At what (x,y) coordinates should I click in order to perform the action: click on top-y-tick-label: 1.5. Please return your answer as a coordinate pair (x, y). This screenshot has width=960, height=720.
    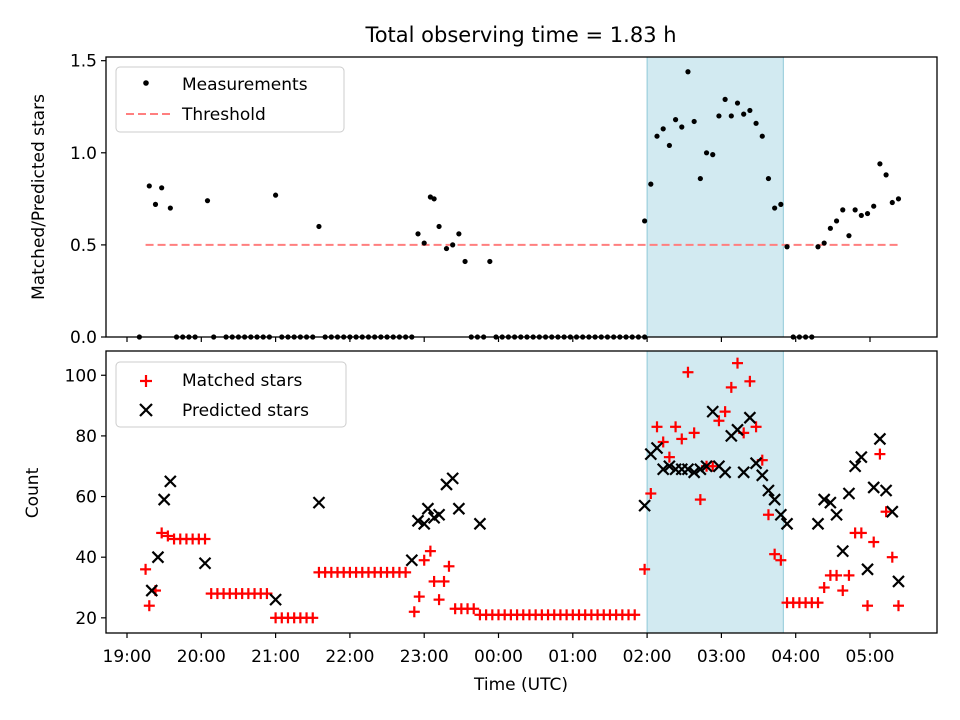
    Looking at the image, I should click on (83, 62).